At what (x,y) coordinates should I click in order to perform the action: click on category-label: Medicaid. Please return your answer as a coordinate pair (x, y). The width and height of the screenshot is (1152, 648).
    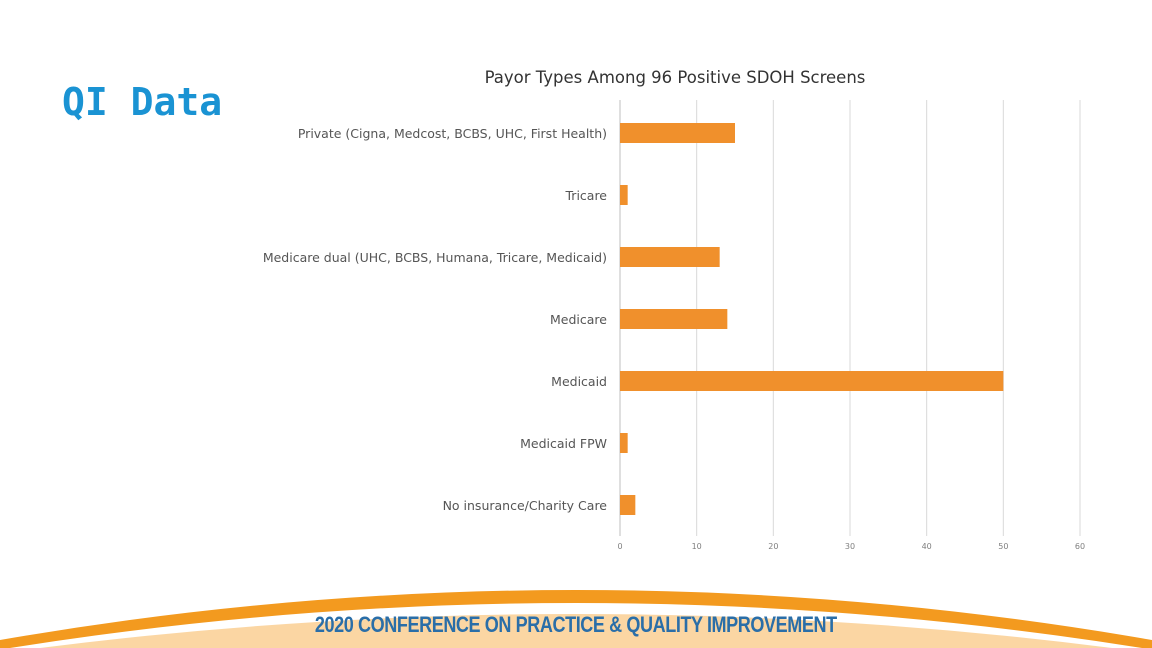
    Looking at the image, I should click on (579, 381).